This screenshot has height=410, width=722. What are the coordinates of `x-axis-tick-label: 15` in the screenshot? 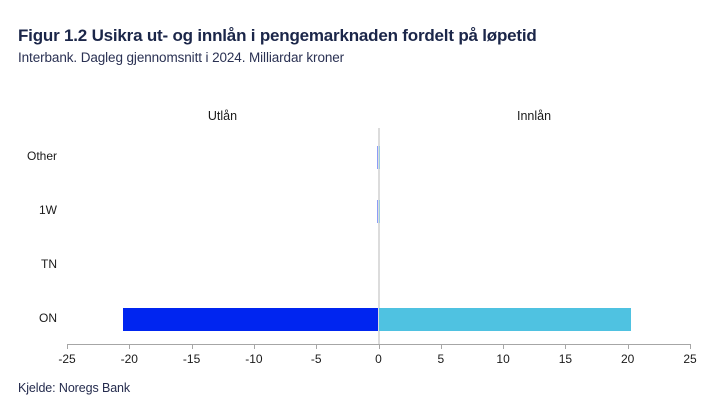 It's located at (565, 359).